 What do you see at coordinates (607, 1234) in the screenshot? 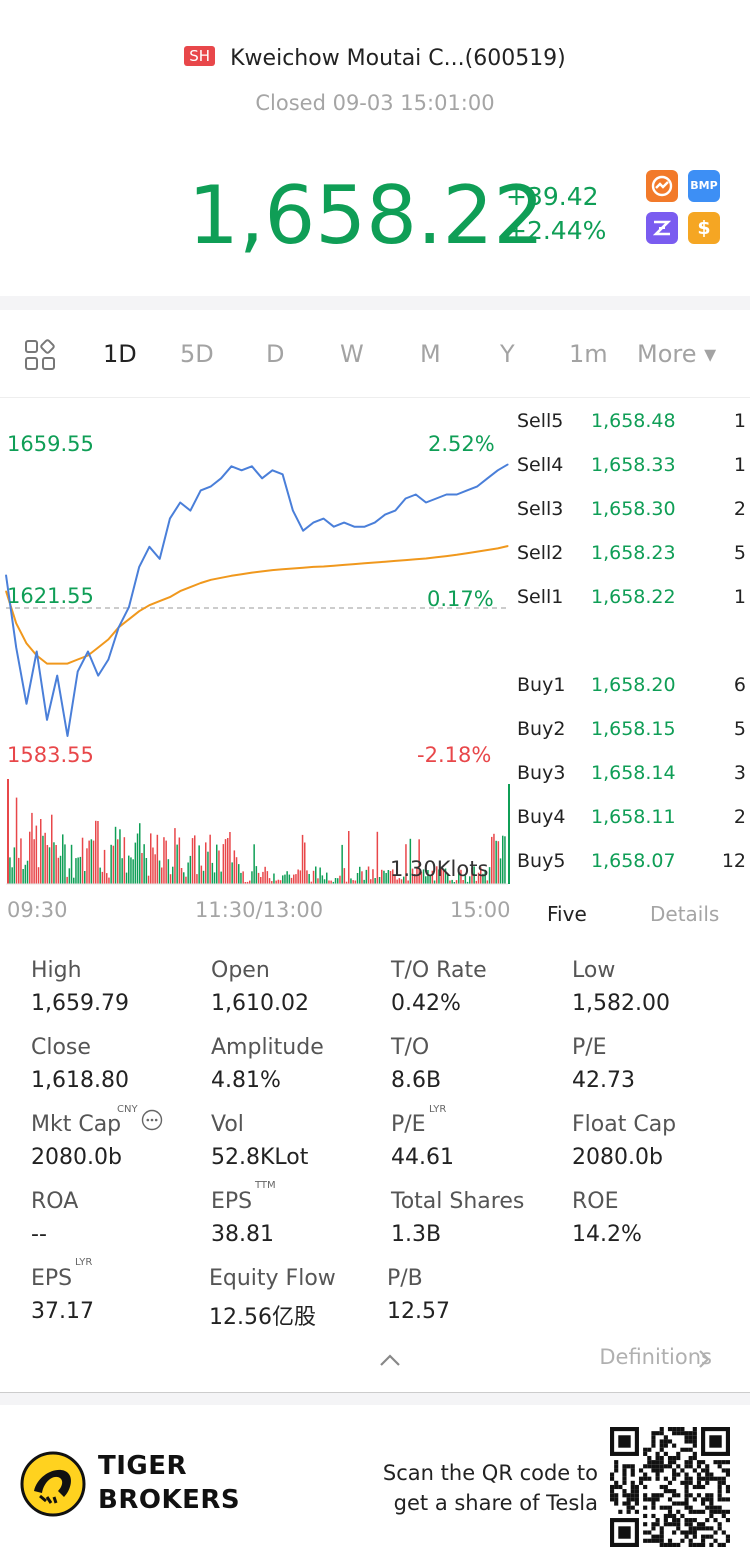
I see `stat-value: 14.2%` at bounding box center [607, 1234].